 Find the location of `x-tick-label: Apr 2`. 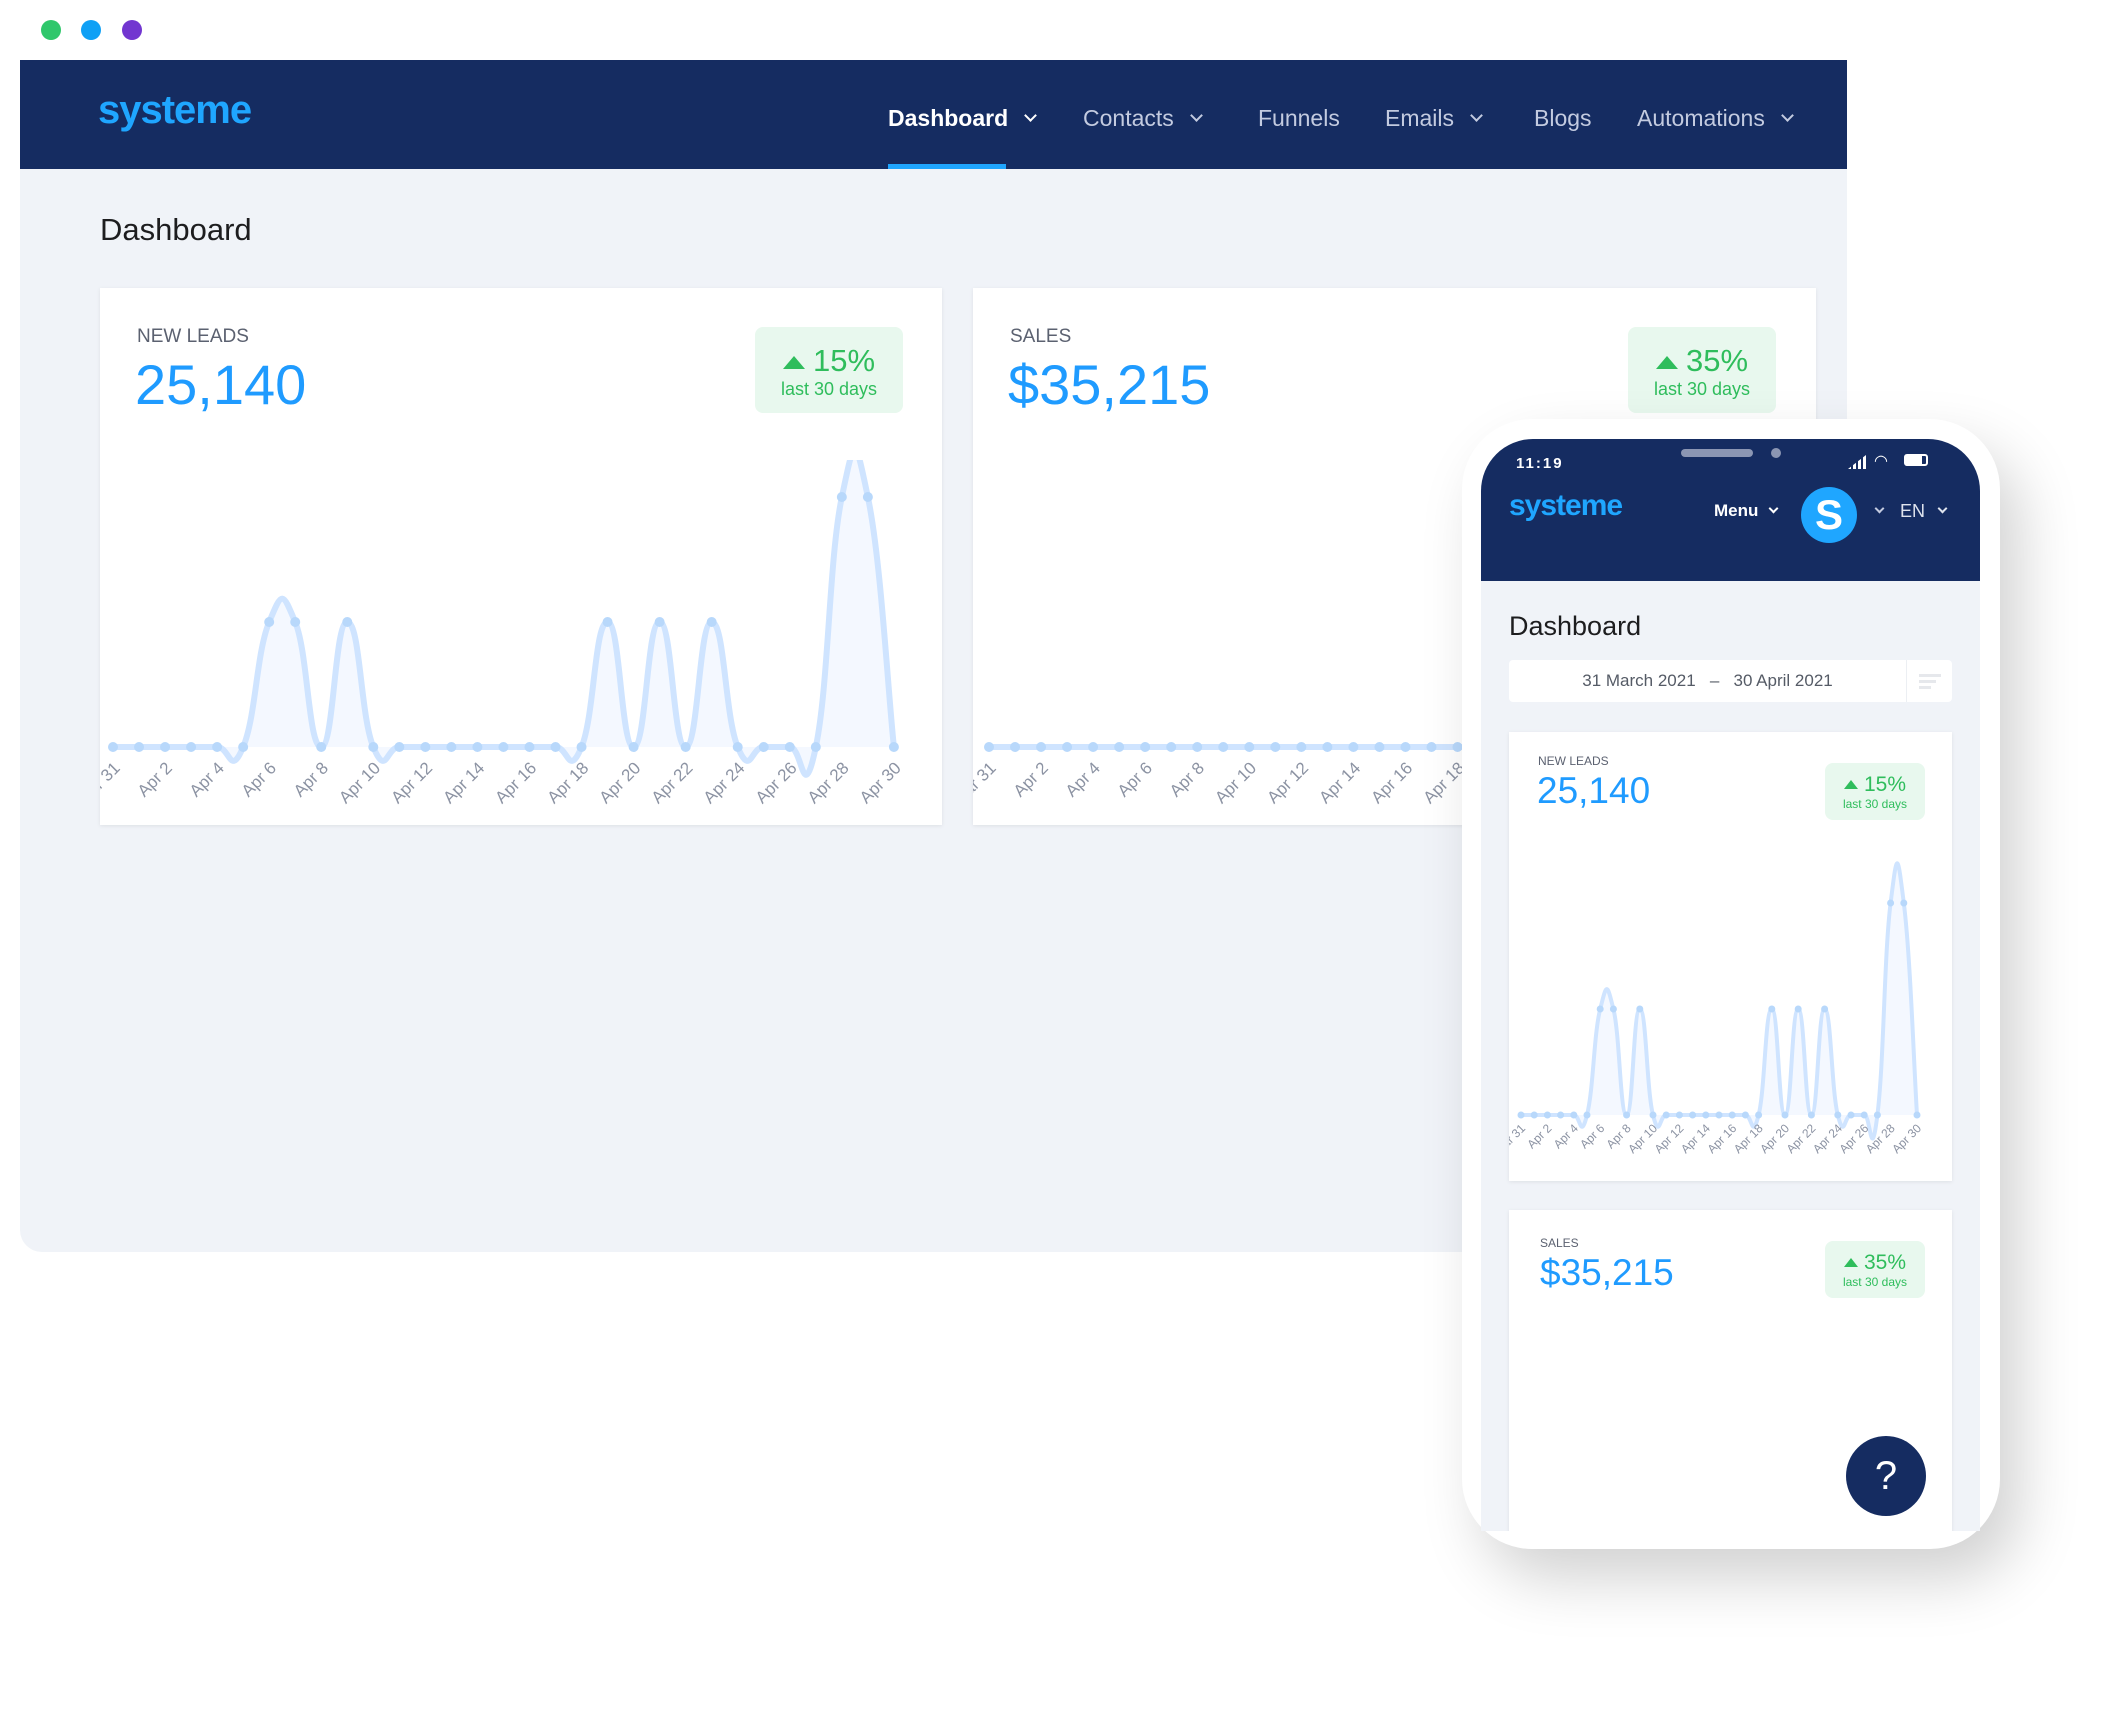

x-tick-label: Apr 2 is located at coordinates (1031, 779).